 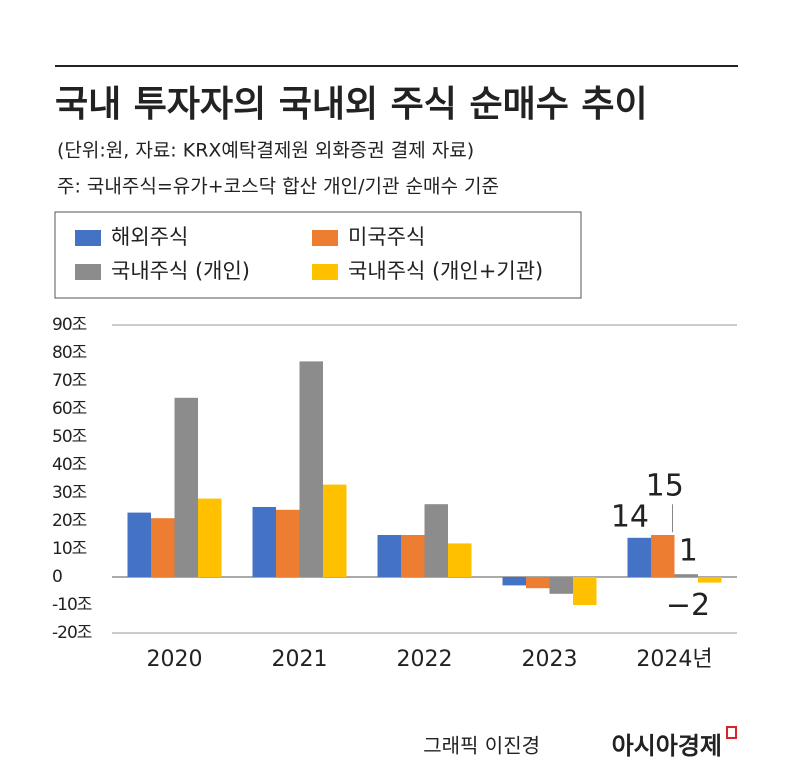 I want to click on legend-label: 미국주식, so click(x=386, y=237).